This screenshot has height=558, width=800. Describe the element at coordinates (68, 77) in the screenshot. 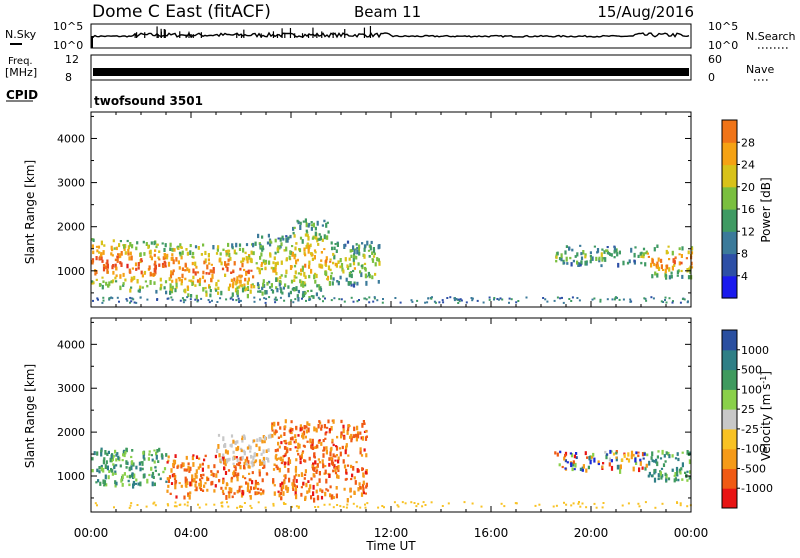

I see `freq-tick-bottom: 8` at that location.